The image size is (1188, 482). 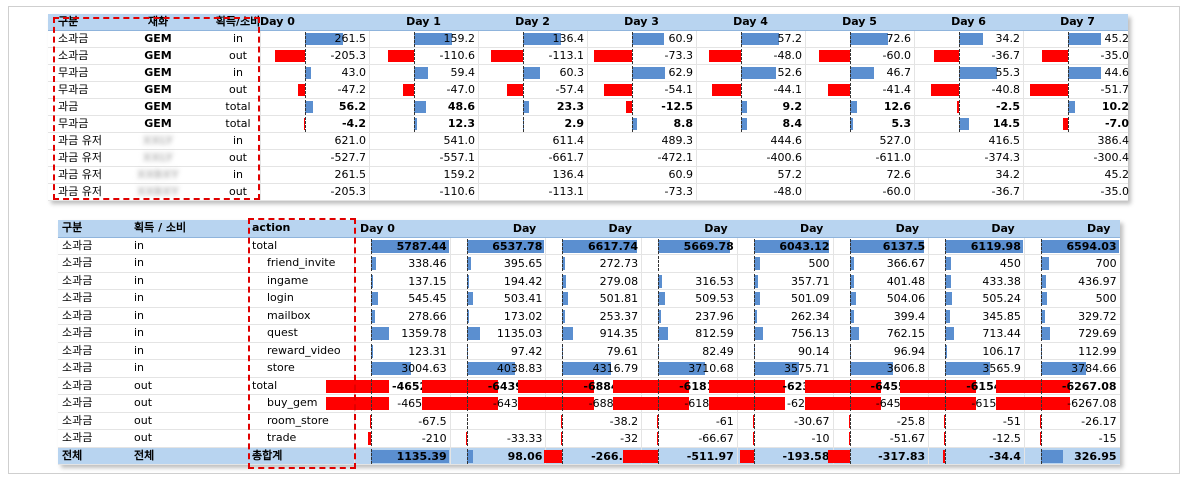 What do you see at coordinates (615, 368) in the screenshot?
I see `cell-value: 4316.79` at bounding box center [615, 368].